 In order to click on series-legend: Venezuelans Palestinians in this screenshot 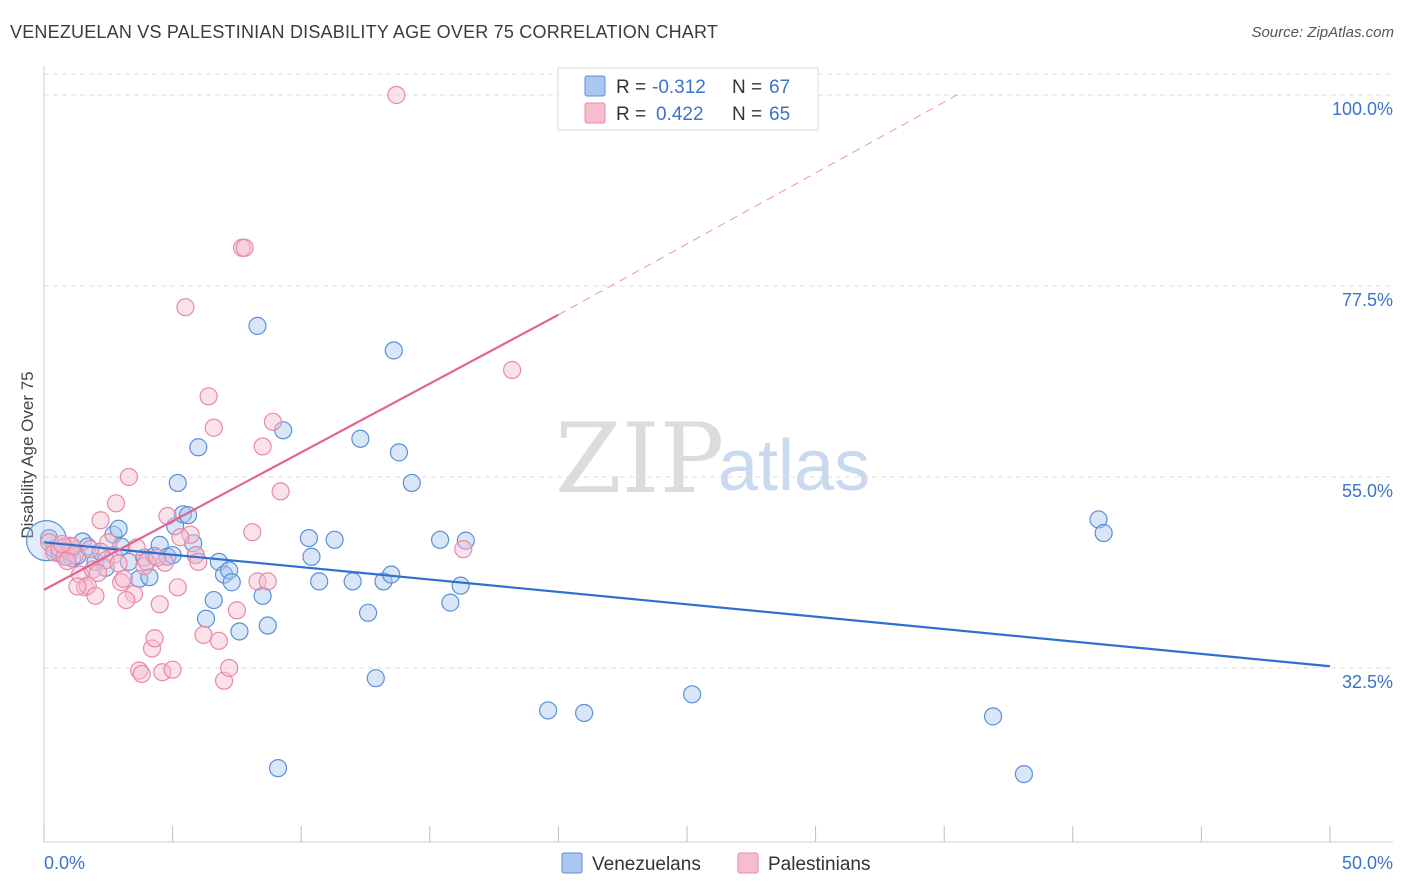, I will do `click(715, 863)`.